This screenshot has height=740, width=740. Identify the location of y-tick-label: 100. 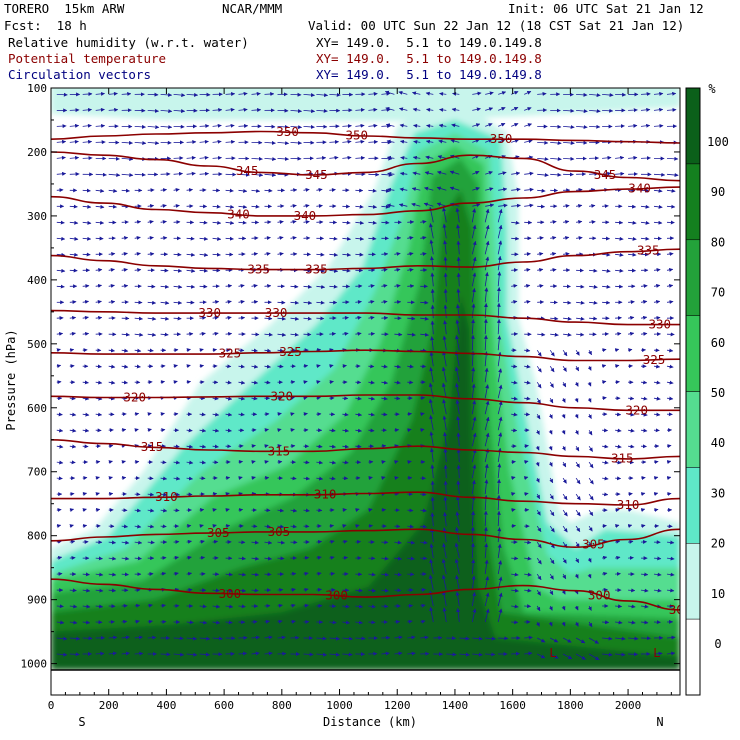
(37, 88).